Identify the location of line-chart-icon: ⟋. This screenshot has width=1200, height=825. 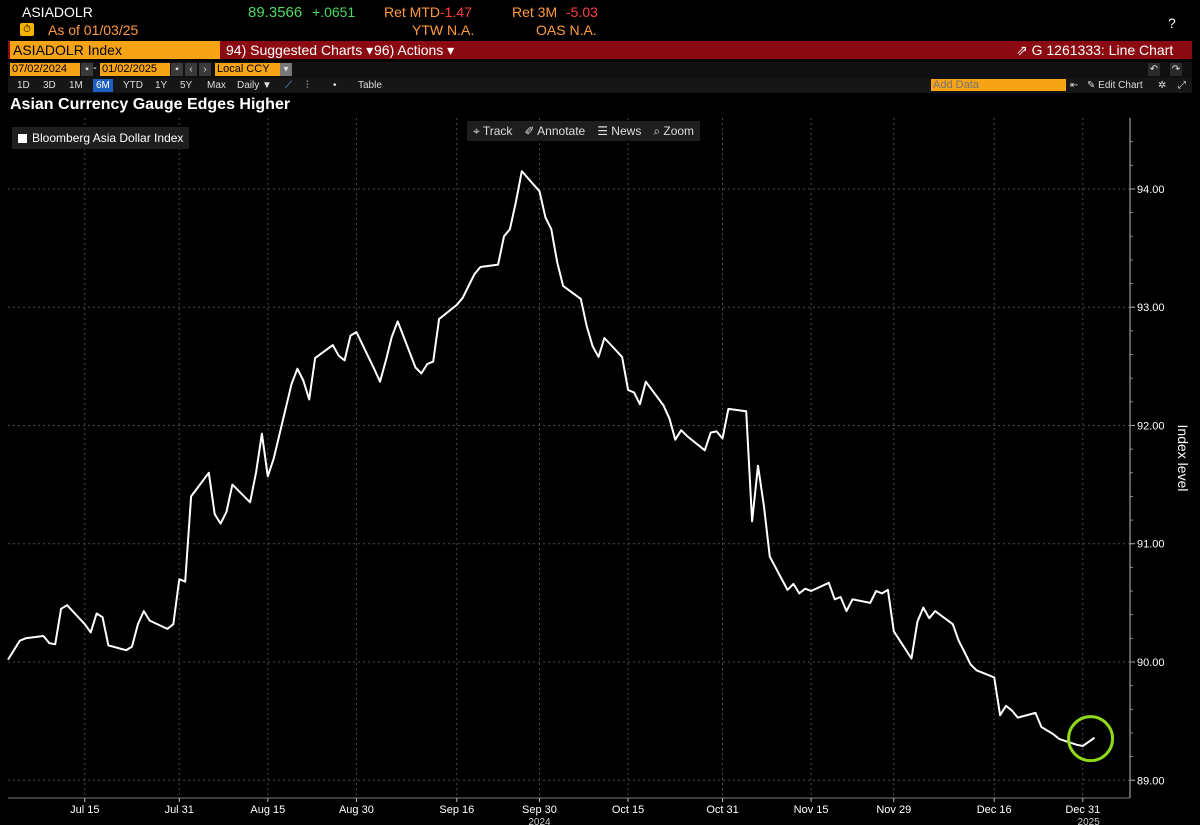
(288, 85).